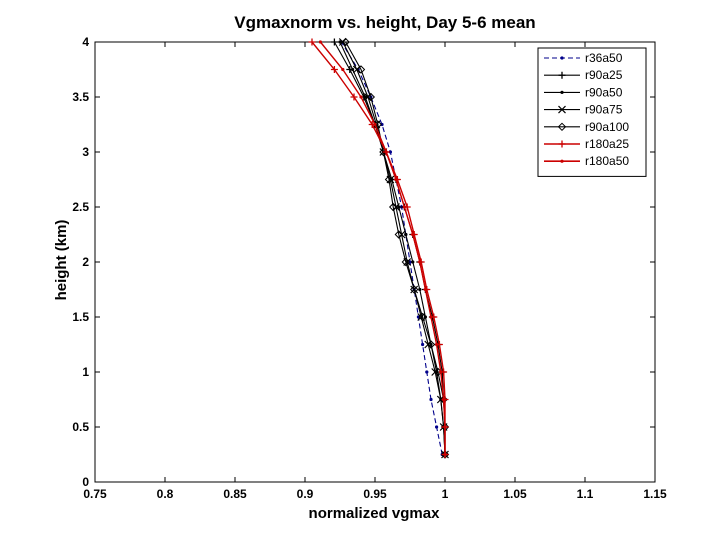 The height and width of the screenshot is (540, 720). What do you see at coordinates (655, 494) in the screenshot?
I see `x-tick-label: 1.15` at bounding box center [655, 494].